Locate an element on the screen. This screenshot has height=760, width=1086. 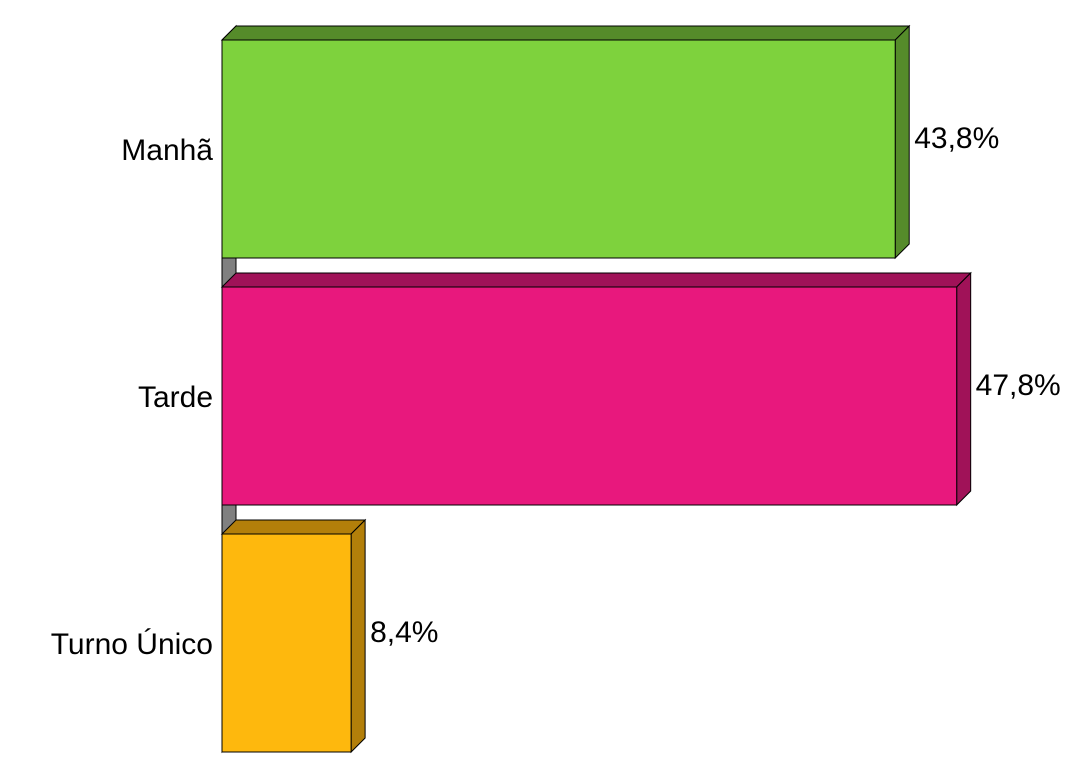
value-label-turno-unico: 8,4% is located at coordinates (404, 632).